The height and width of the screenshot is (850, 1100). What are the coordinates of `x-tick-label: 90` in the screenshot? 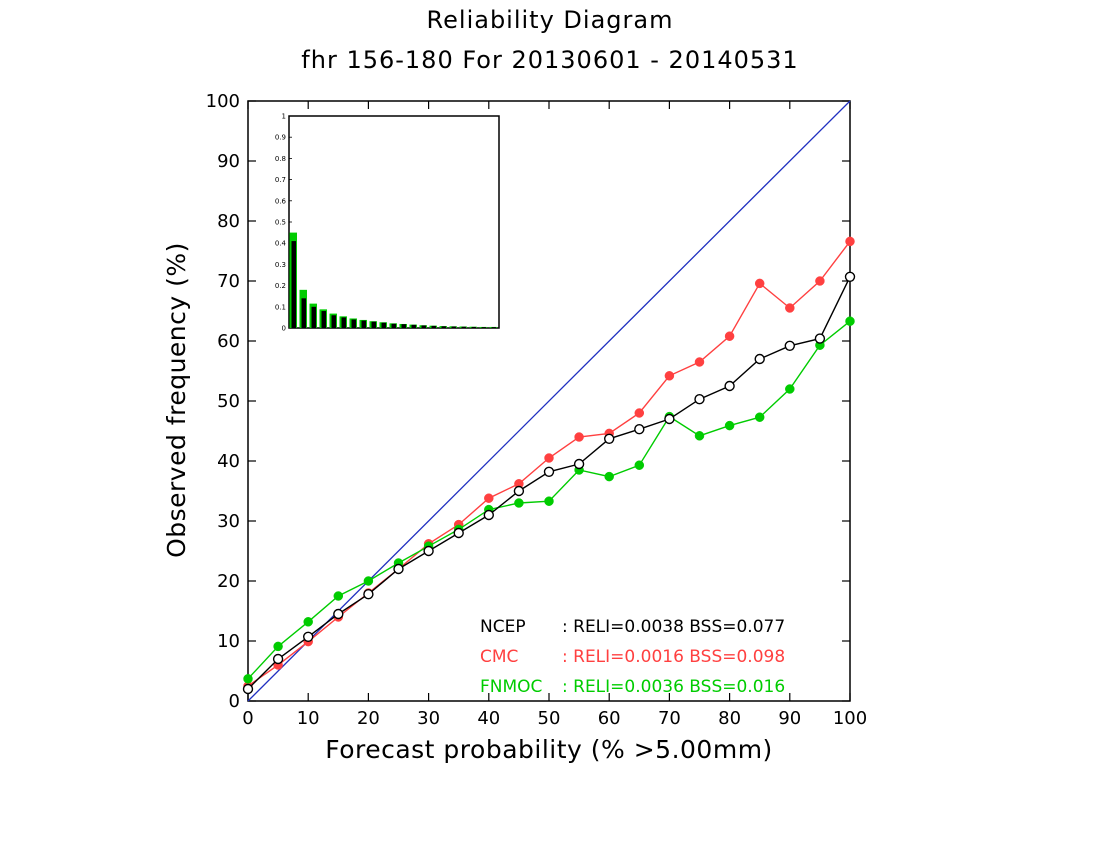 It's located at (789, 718).